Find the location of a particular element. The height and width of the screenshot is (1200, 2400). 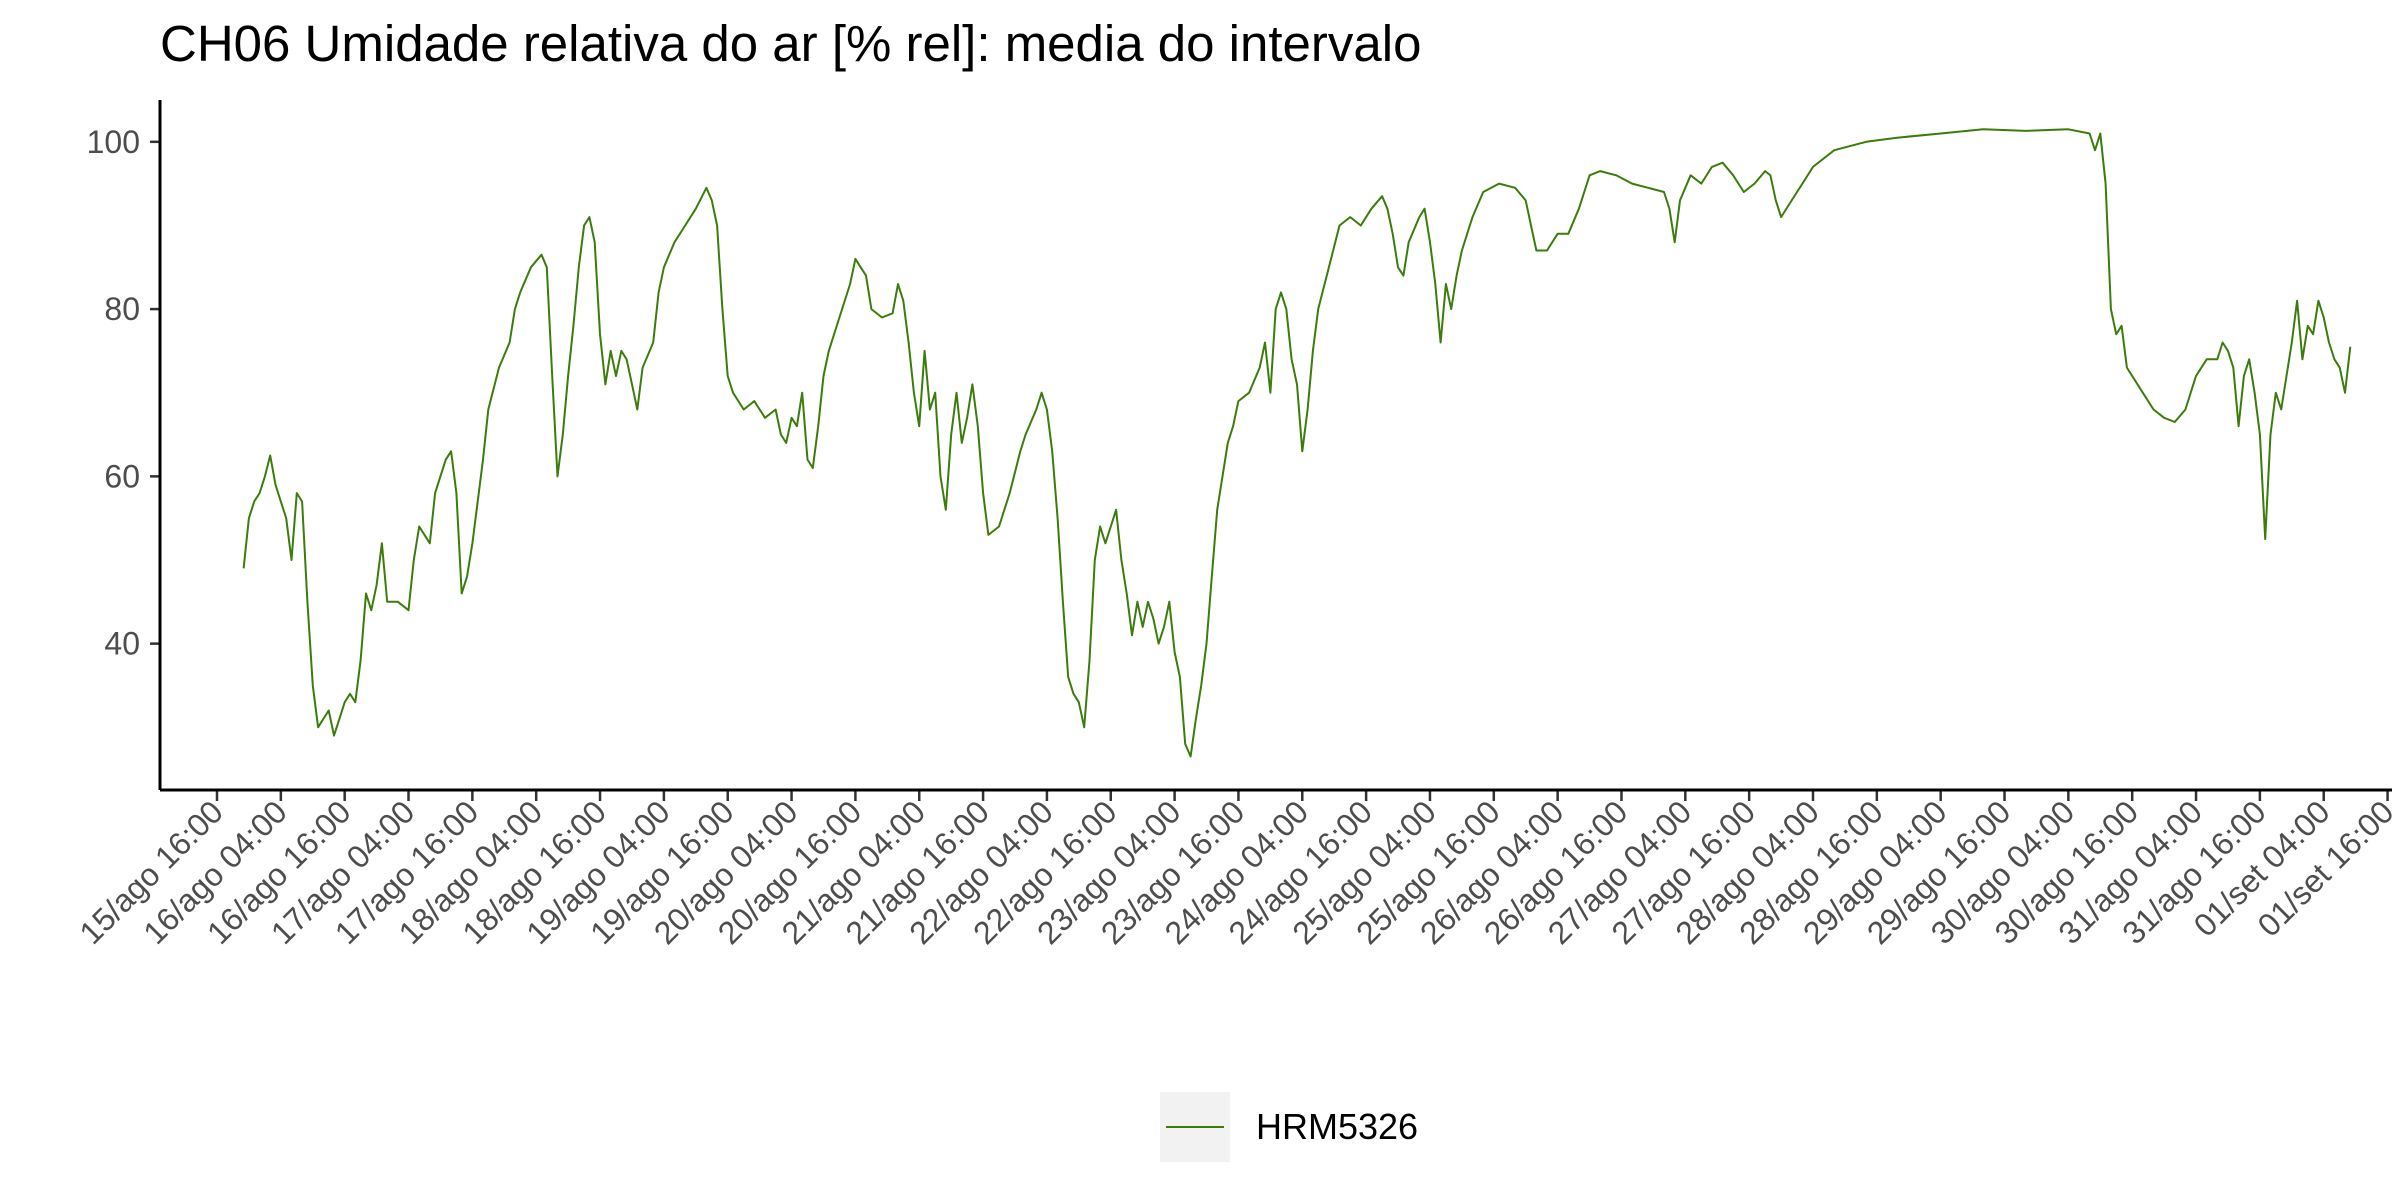

legend-key is located at coordinates (1195, 1127).